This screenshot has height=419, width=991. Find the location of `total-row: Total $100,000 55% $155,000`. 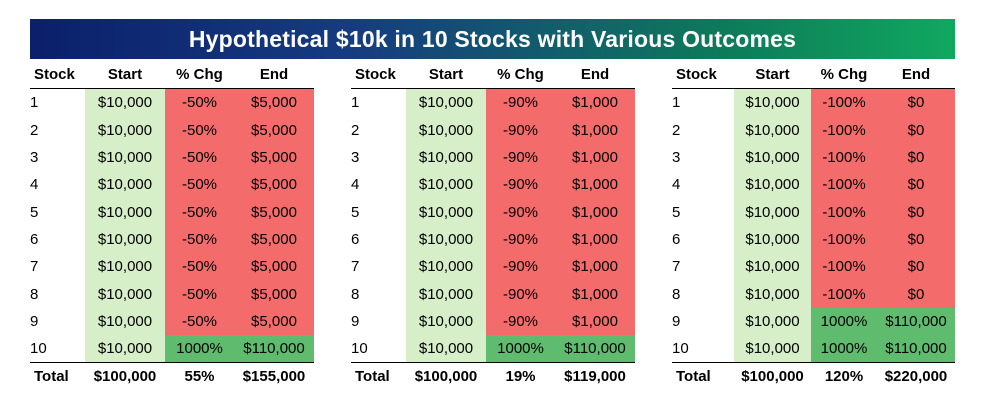

total-row: Total $100,000 55% $155,000 is located at coordinates (172, 376).